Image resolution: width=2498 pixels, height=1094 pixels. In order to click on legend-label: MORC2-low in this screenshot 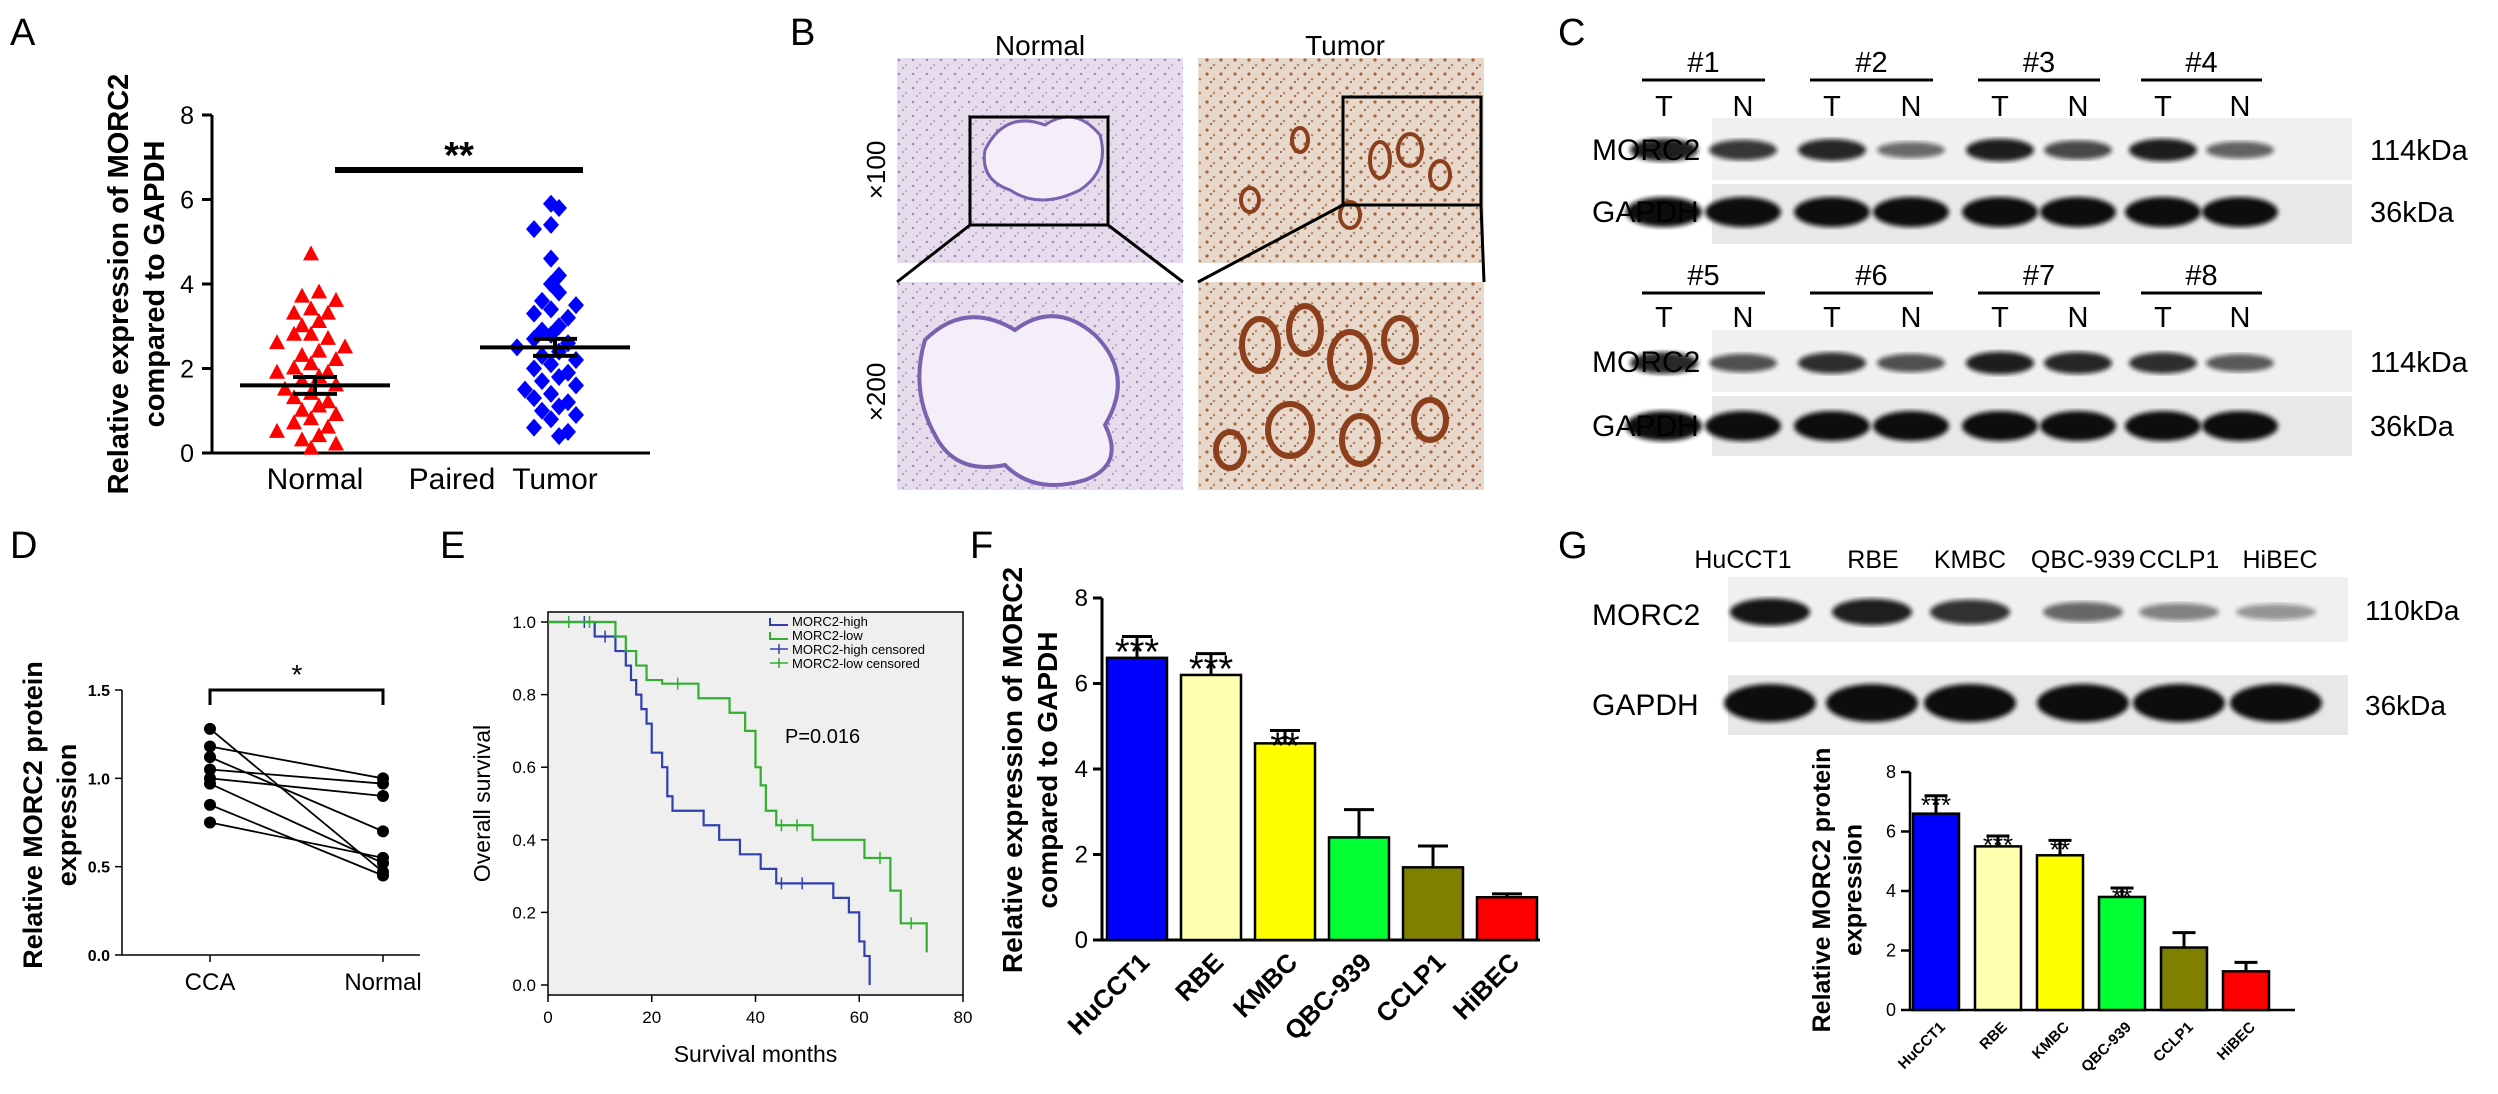, I will do `click(827, 635)`.